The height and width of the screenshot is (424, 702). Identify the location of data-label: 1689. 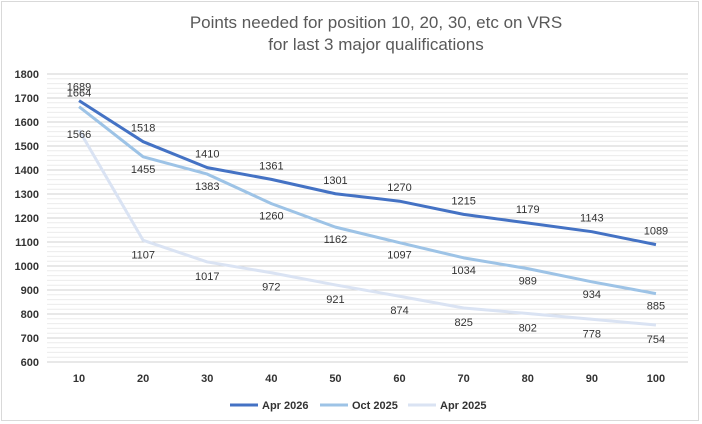
(79, 88).